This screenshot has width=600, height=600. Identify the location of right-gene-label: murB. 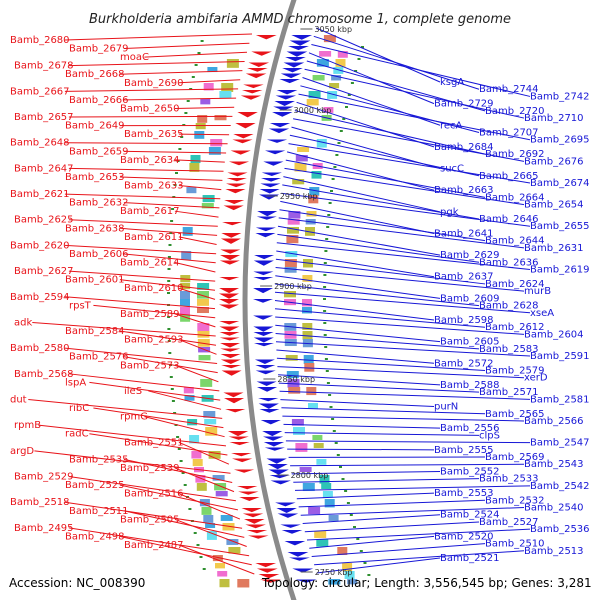
(537, 291).